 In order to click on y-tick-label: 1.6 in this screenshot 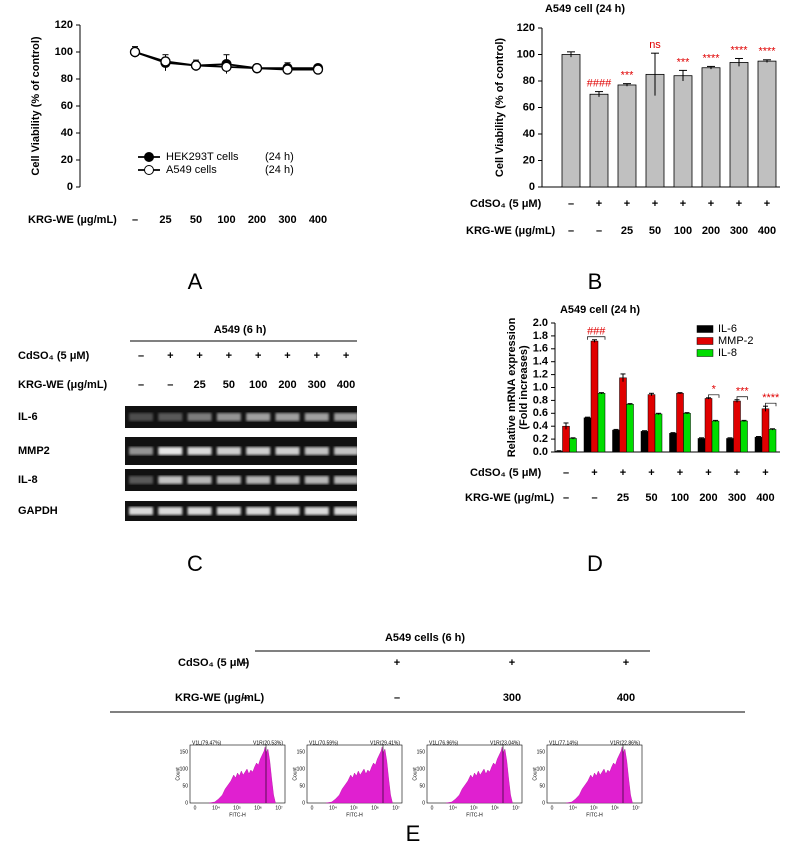, I will do `click(540, 349)`.